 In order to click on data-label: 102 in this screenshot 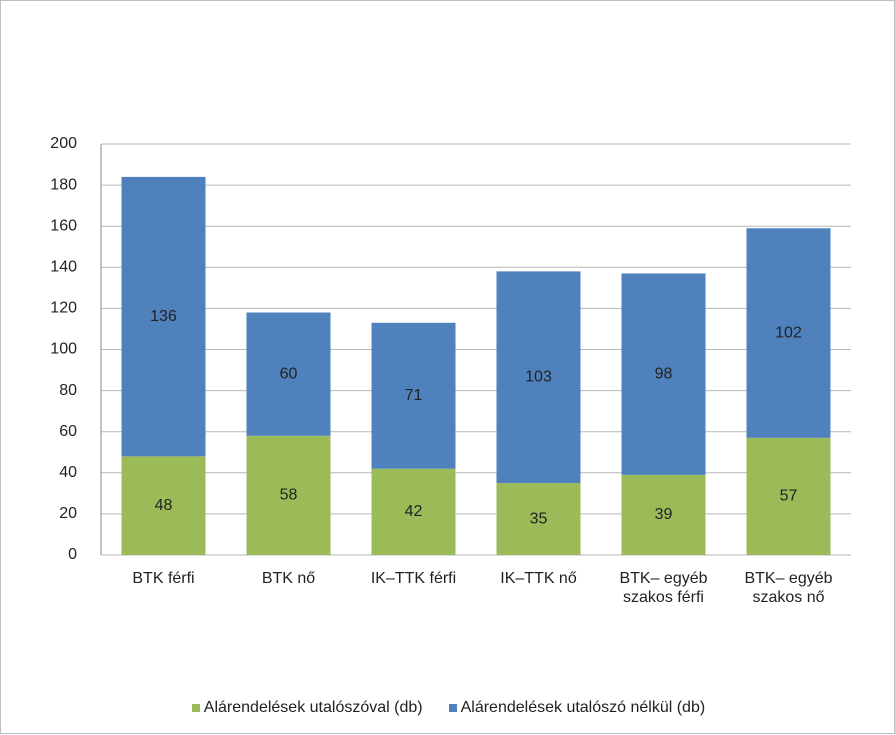, I will do `click(788, 332)`.